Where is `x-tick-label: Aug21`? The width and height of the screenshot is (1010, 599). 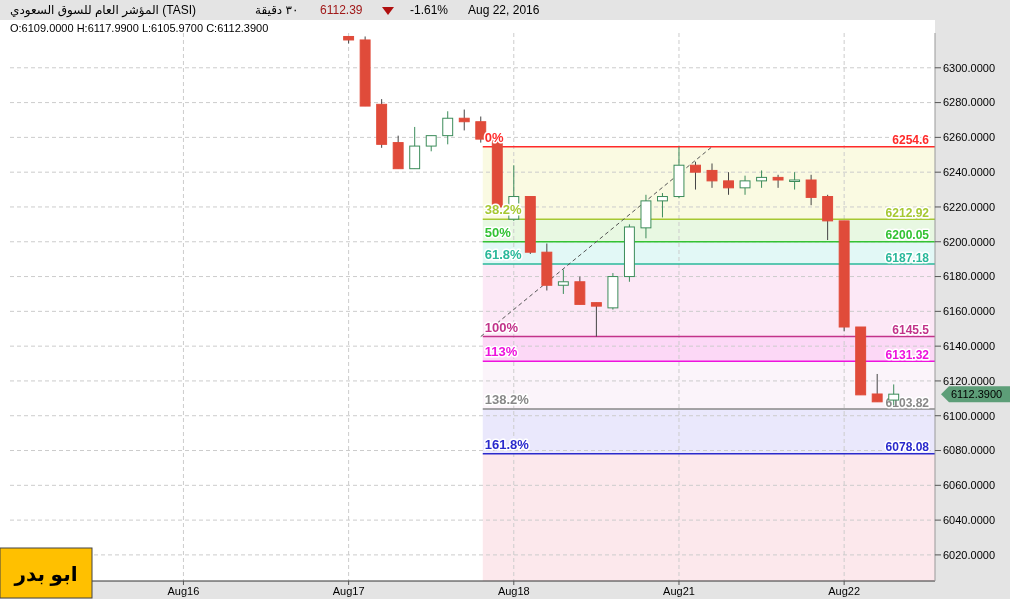
x-tick-label: Aug21 is located at coordinates (679, 591).